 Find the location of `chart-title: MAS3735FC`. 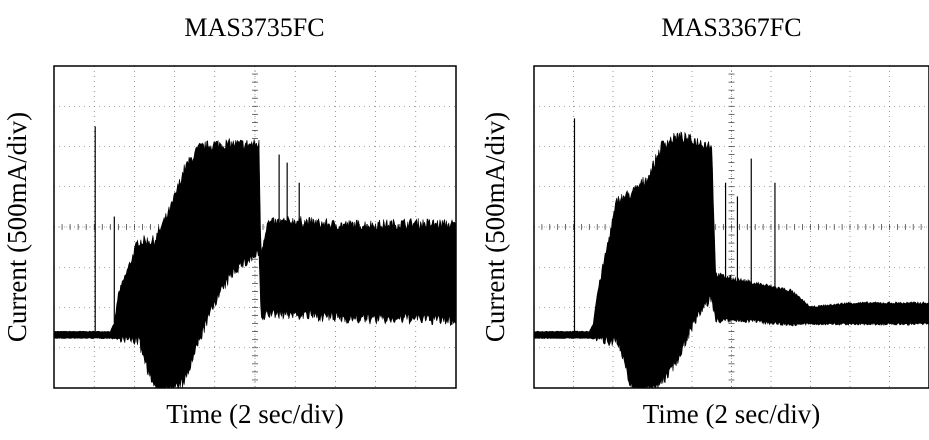

chart-title: MAS3735FC is located at coordinates (254, 27).